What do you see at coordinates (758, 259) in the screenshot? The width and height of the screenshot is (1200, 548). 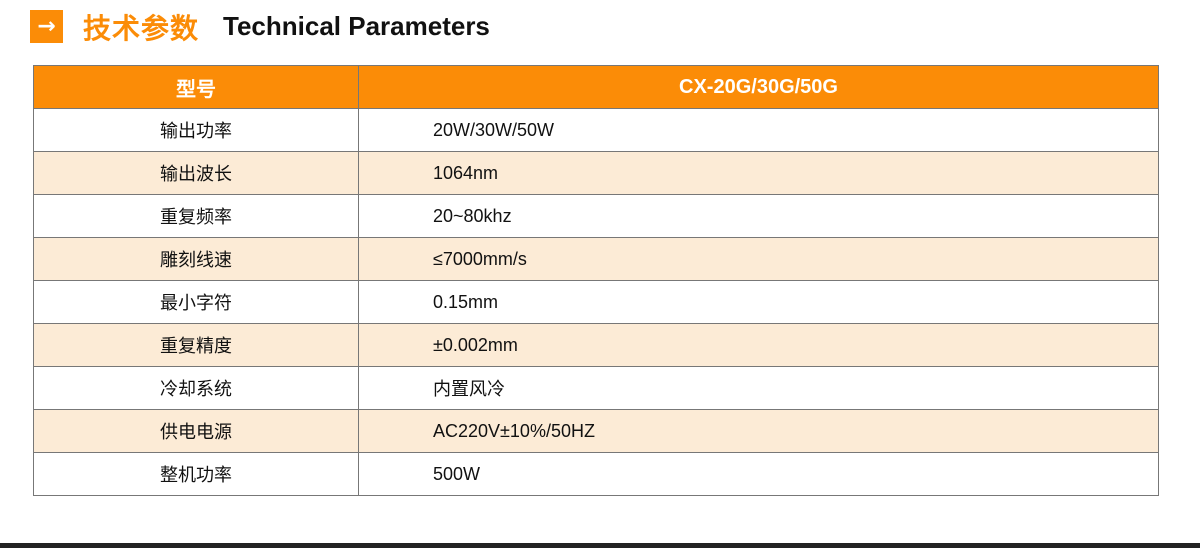 I see `param-value: ≤7000mm/s` at bounding box center [758, 259].